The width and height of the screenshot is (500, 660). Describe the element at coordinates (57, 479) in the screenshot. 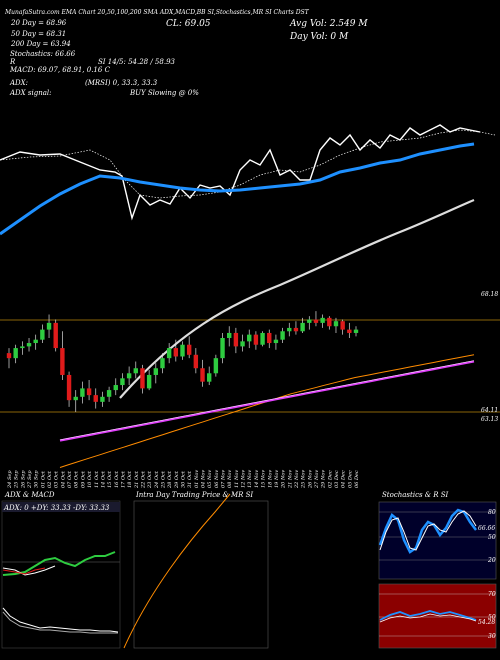

I see `x-date-label: 03 Oct` at that location.